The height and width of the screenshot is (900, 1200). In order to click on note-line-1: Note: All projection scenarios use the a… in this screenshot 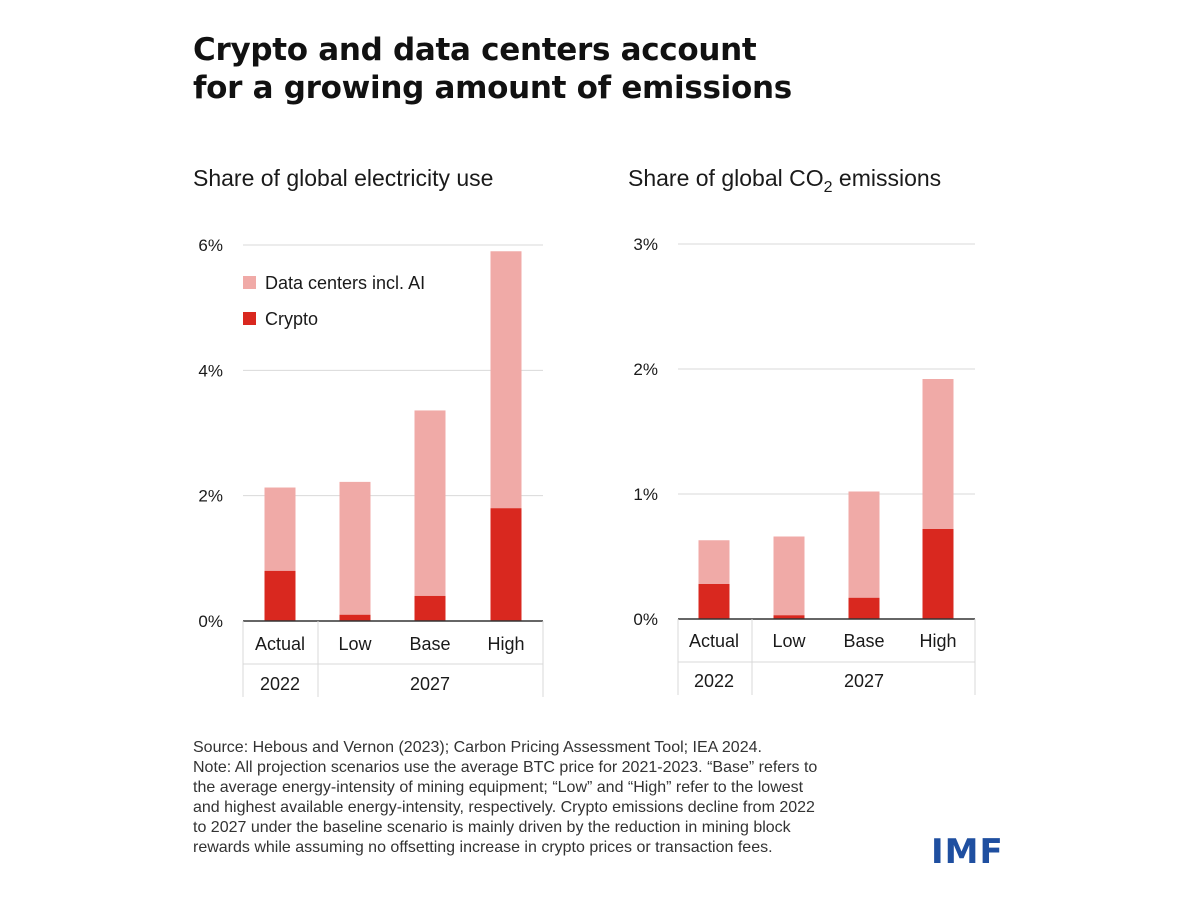, I will do `click(505, 767)`.